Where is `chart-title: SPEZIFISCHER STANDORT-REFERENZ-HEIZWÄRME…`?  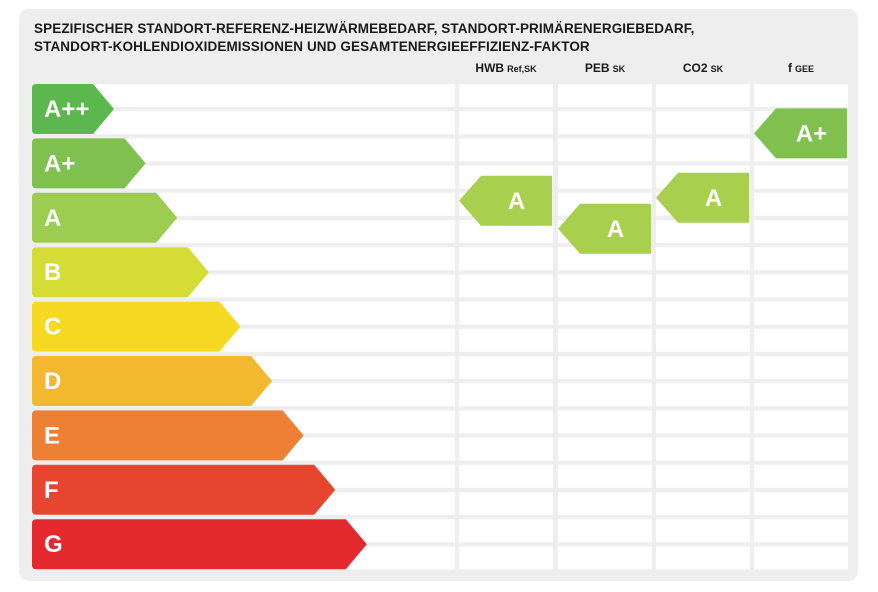 chart-title: SPEZIFISCHER STANDORT-REFERENZ-HEIZWÄRME… is located at coordinates (434, 38).